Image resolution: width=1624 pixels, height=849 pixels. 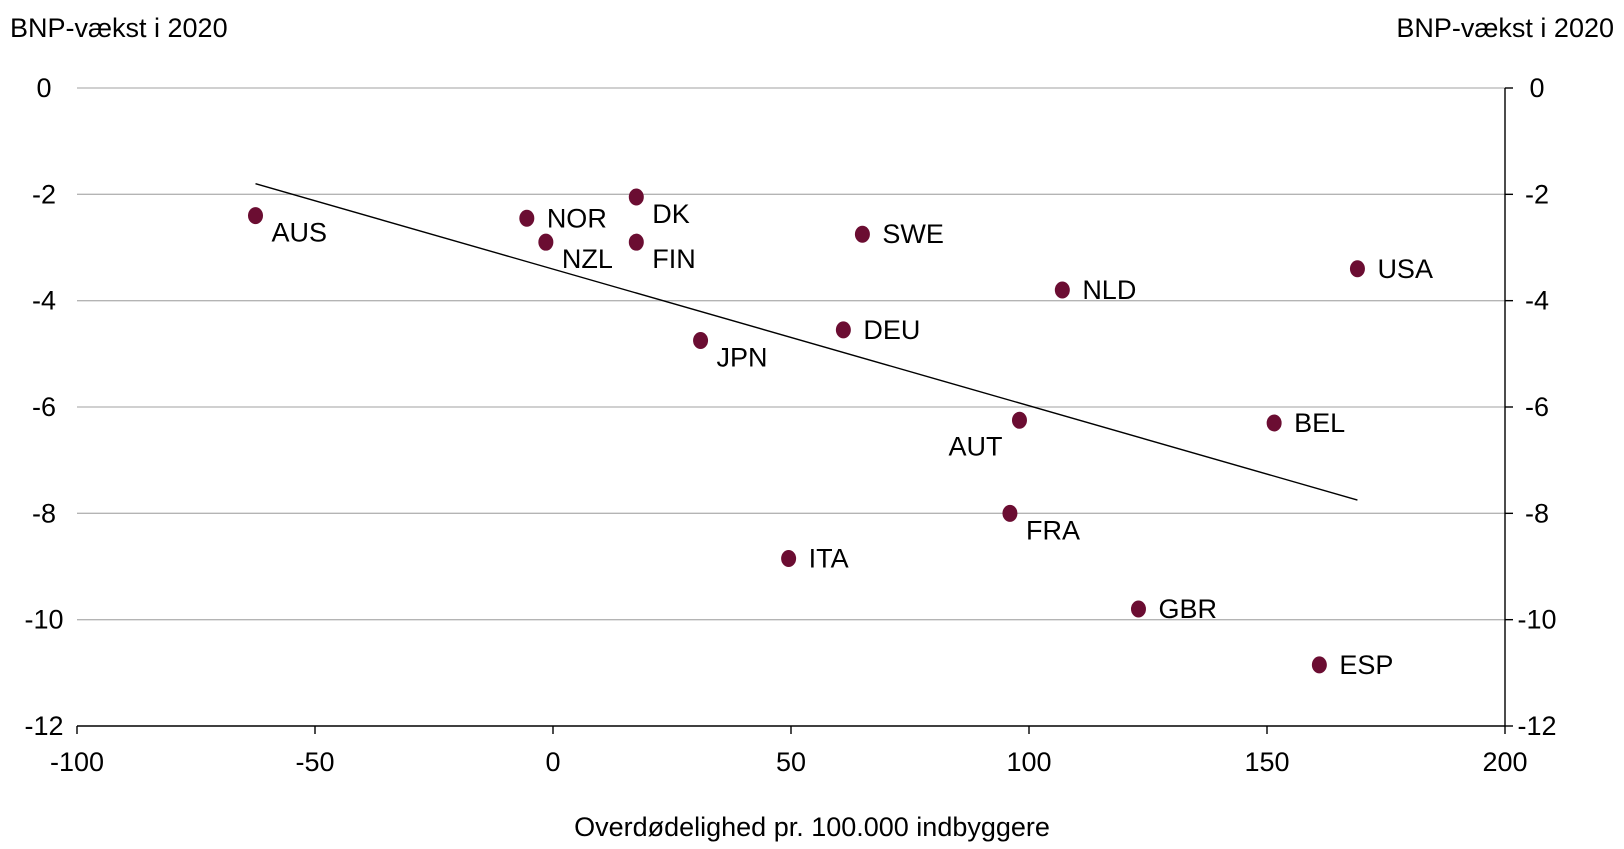 I want to click on data-point-bel, so click(x=1274, y=423).